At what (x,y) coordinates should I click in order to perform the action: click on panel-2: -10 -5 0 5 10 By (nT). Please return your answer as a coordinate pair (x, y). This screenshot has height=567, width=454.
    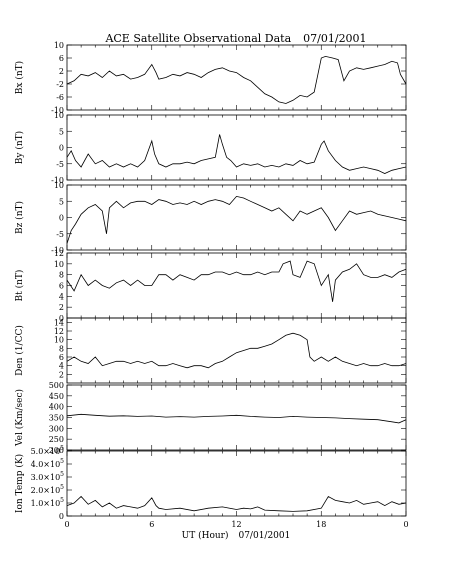
    Looking at the image, I should click on (210, 148).